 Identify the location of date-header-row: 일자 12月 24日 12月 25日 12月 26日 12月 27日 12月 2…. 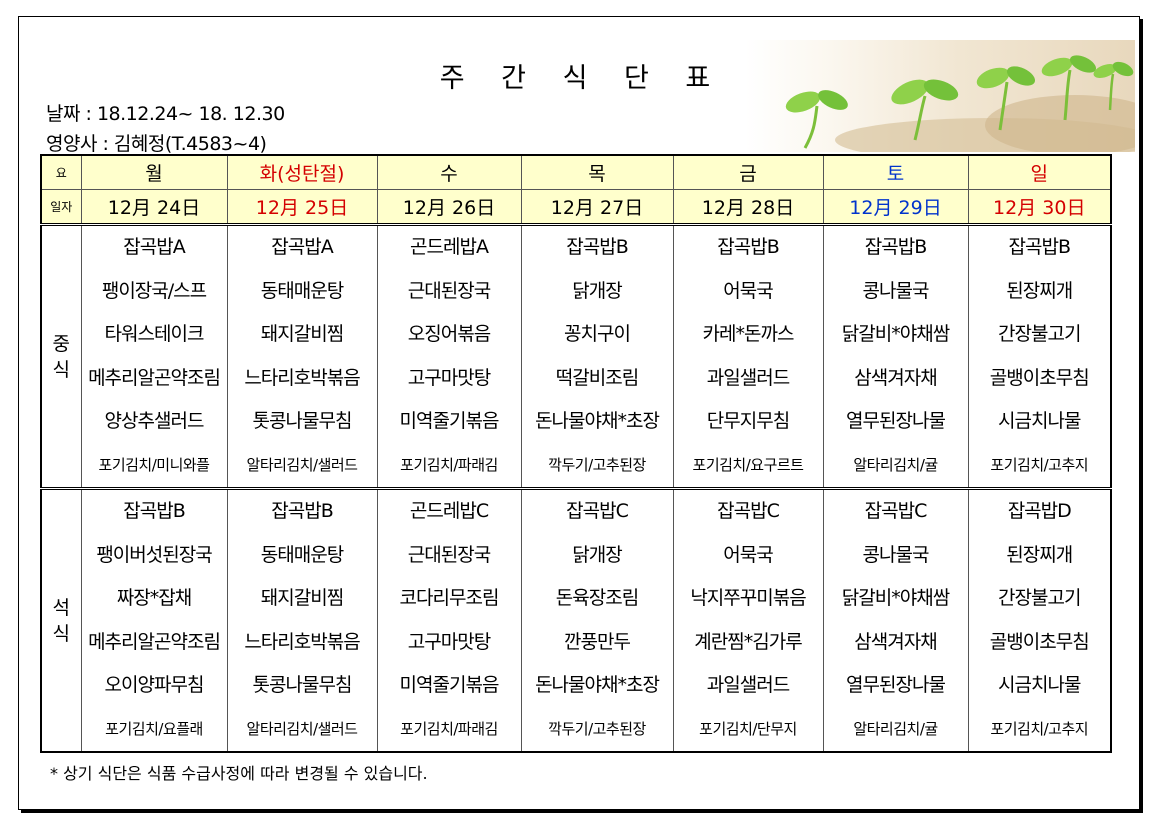
(576, 207).